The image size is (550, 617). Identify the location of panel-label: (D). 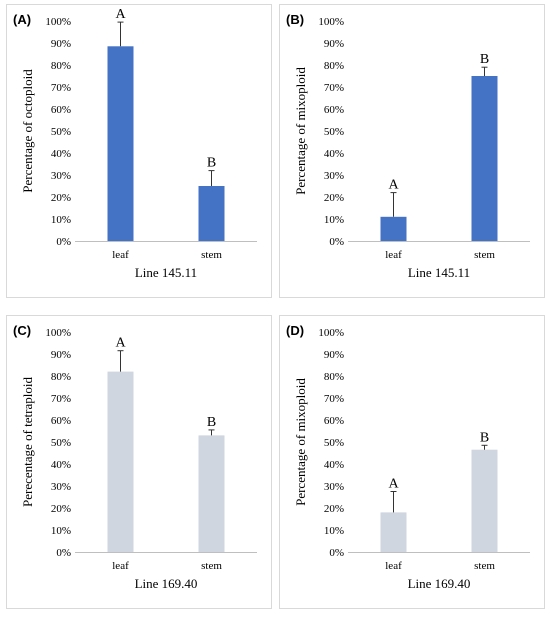
(295, 330).